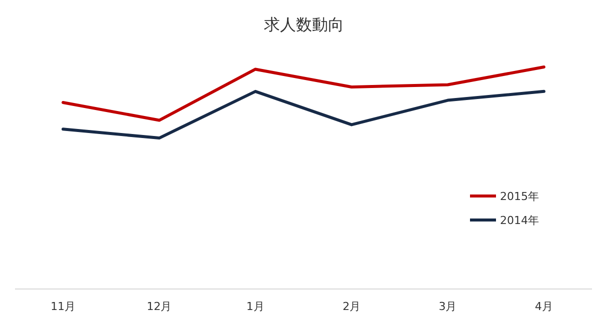 The width and height of the screenshot is (608, 324). I want to click on x-tick-label: 12月, so click(159, 306).